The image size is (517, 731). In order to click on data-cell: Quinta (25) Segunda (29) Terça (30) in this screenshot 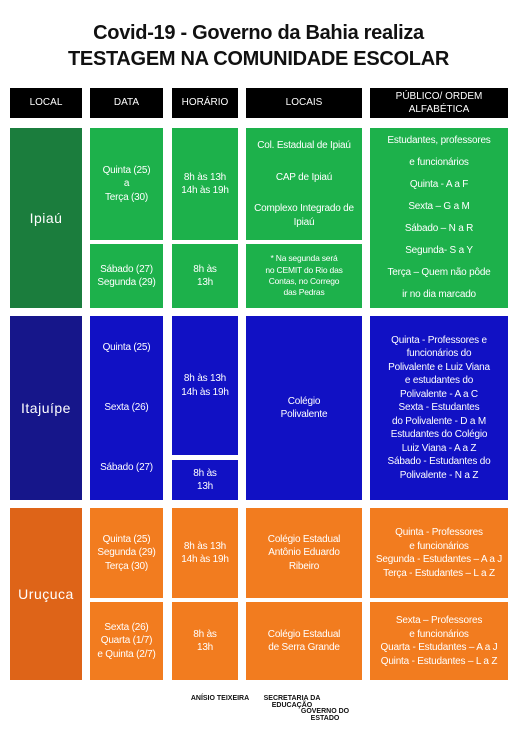, I will do `click(126, 553)`.